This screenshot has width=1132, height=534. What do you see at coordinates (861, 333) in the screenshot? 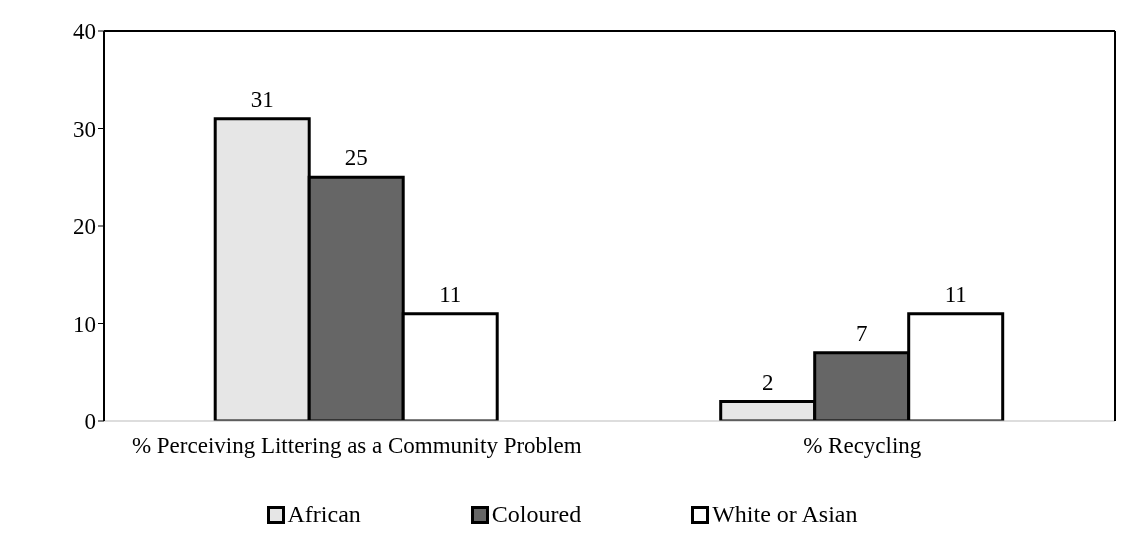
I see `data-label: 7` at bounding box center [861, 333].